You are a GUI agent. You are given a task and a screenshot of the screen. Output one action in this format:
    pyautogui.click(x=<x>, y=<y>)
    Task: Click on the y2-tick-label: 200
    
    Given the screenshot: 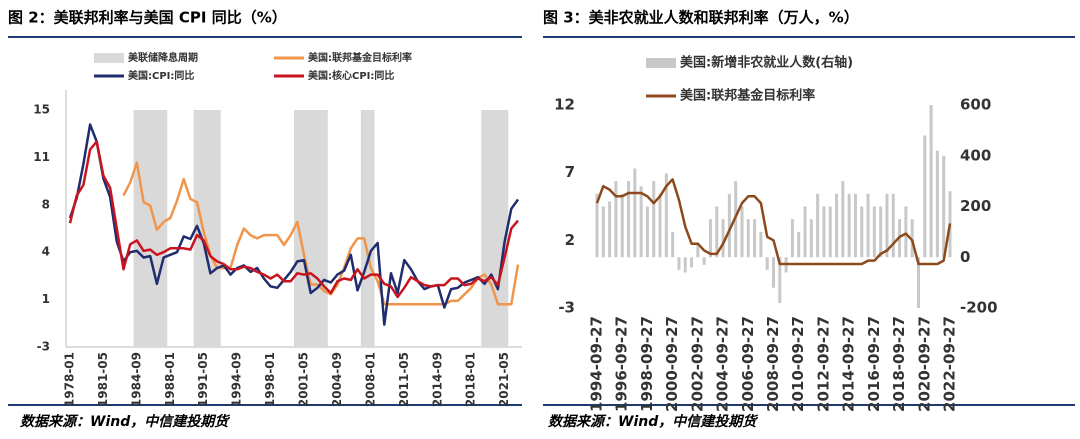 What is the action you would take?
    pyautogui.click(x=975, y=206)
    